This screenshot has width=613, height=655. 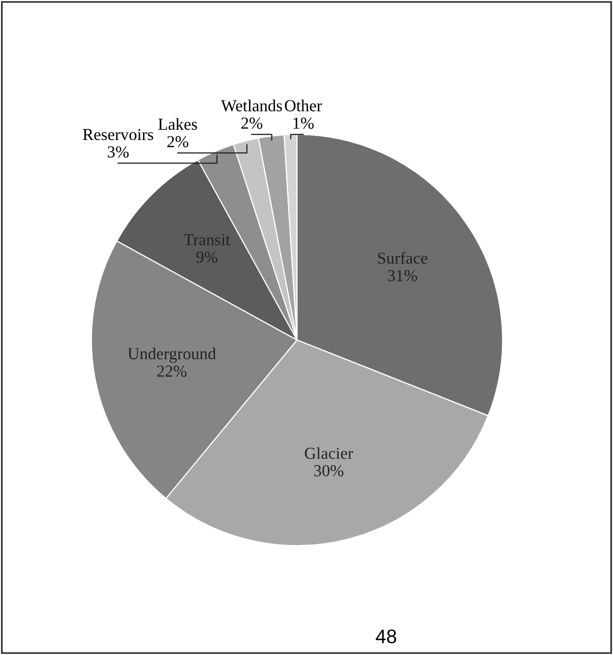 I want to click on slice-label: Surface, so click(x=403, y=258).